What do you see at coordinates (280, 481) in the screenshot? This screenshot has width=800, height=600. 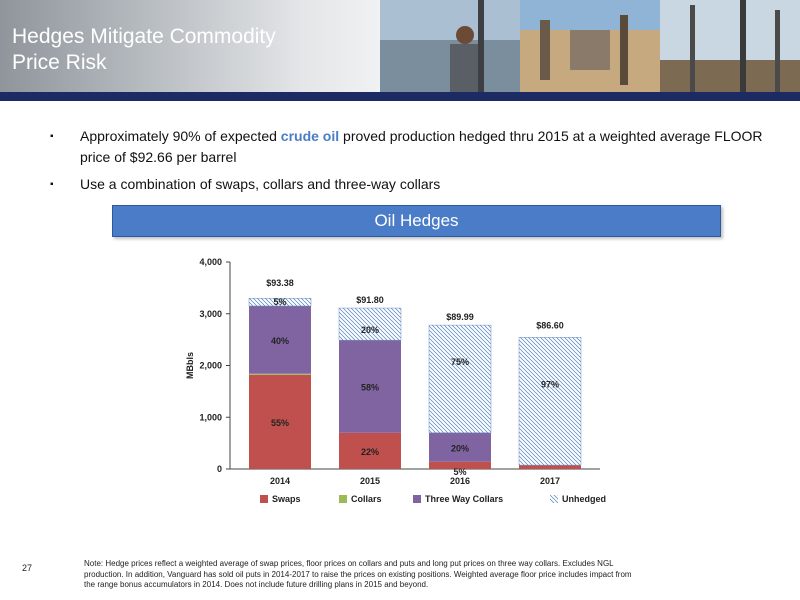 I see `x-tick-label: 2014` at bounding box center [280, 481].